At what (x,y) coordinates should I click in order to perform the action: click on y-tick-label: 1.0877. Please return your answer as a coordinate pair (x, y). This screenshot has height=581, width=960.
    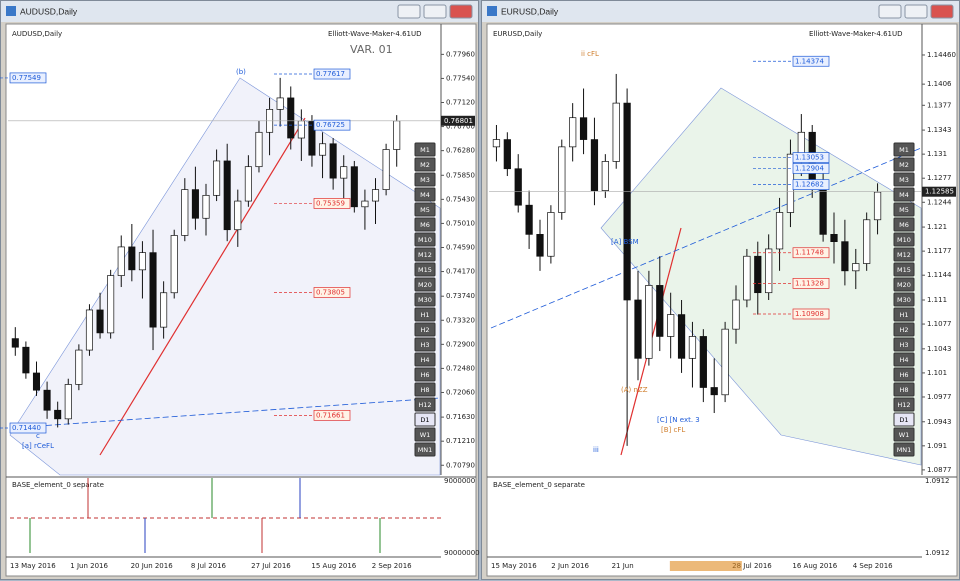
    Looking at the image, I should click on (939, 470).